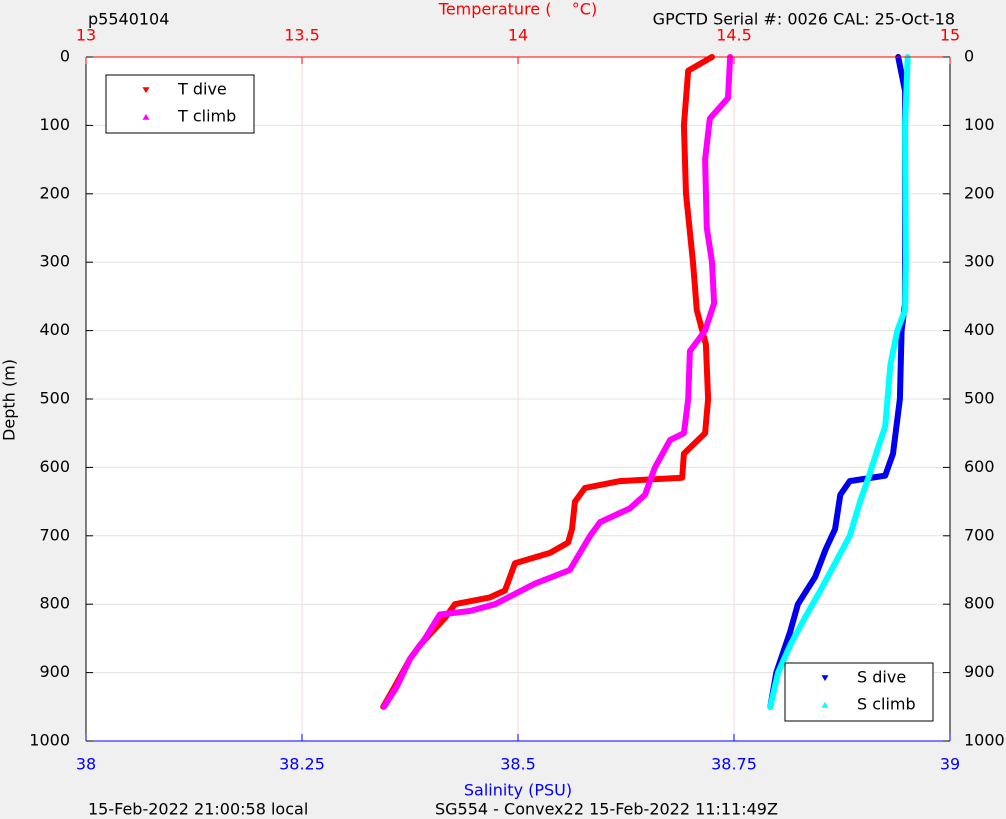 The height and width of the screenshot is (819, 1006). What do you see at coordinates (9, 400) in the screenshot?
I see `y-axis-label: Depth (m)` at bounding box center [9, 400].